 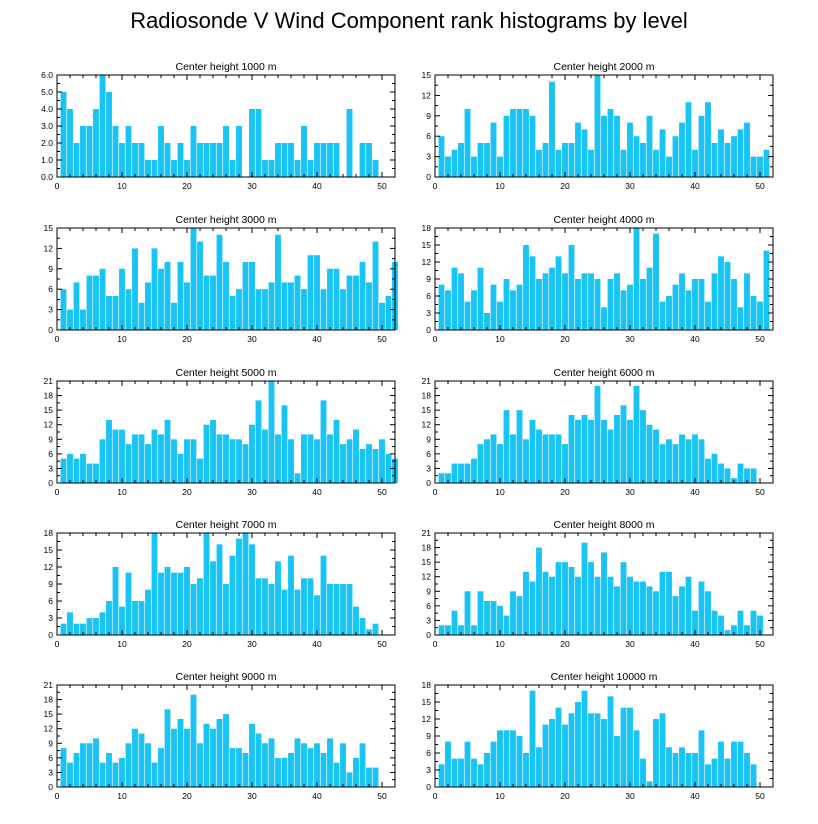 I want to click on panel-title: Center height 3000 m, so click(x=226, y=220).